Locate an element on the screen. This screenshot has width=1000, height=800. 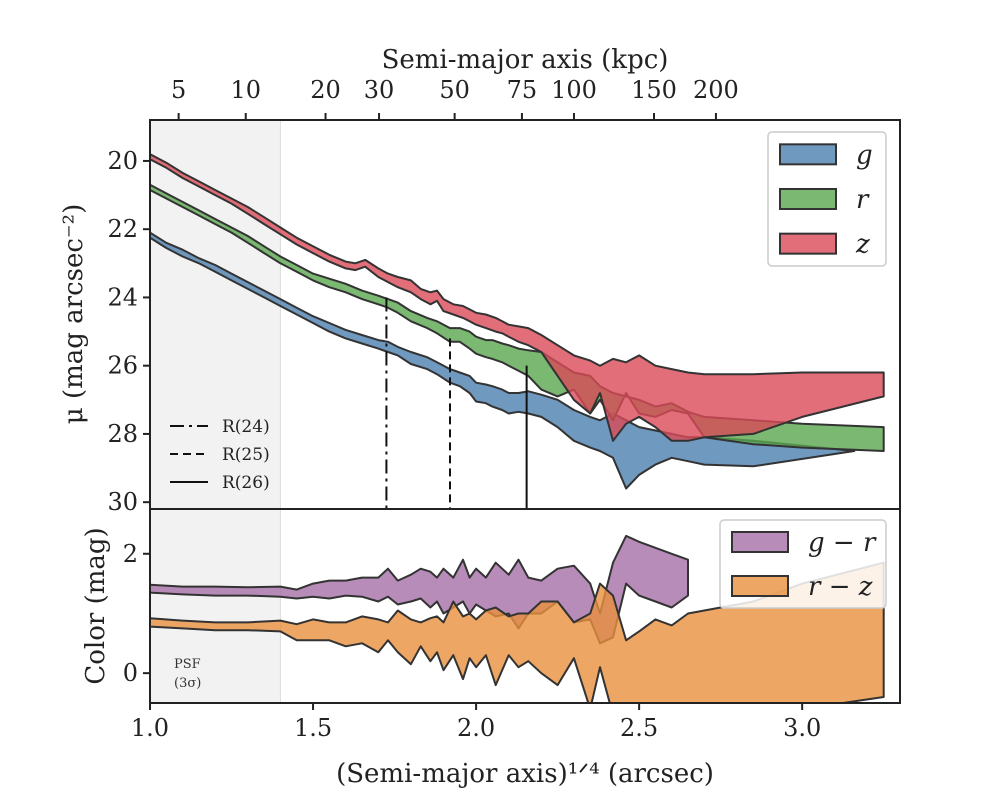
y-tick-label: 28 is located at coordinates (122, 434).